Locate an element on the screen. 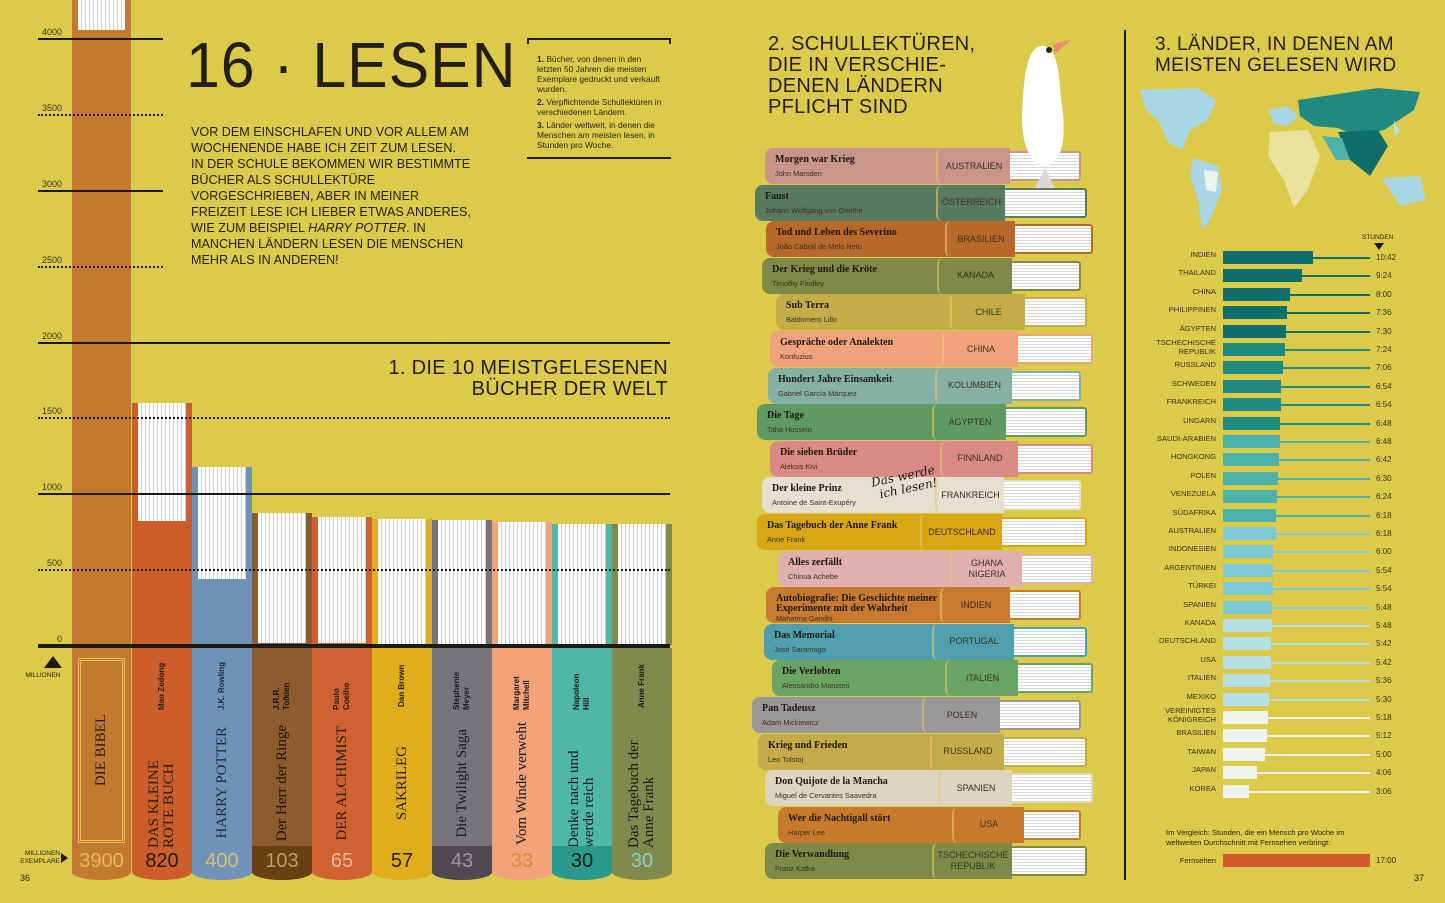  book-title-wrap: SAKRILEG is located at coordinates (402, 783).